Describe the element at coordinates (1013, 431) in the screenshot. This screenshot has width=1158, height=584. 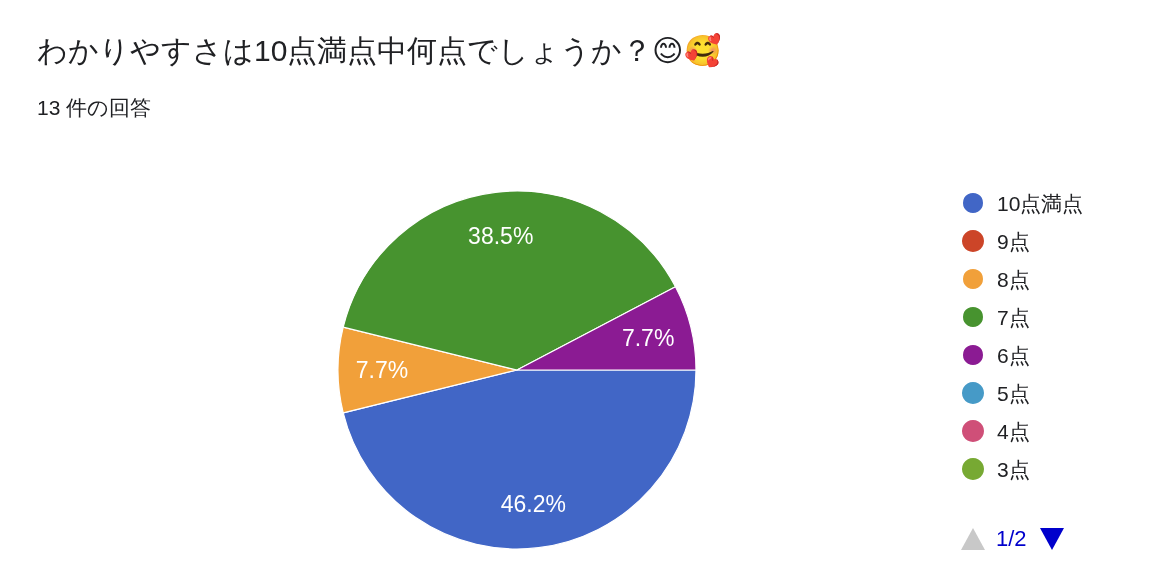
I see `legend-label: 4点` at that location.